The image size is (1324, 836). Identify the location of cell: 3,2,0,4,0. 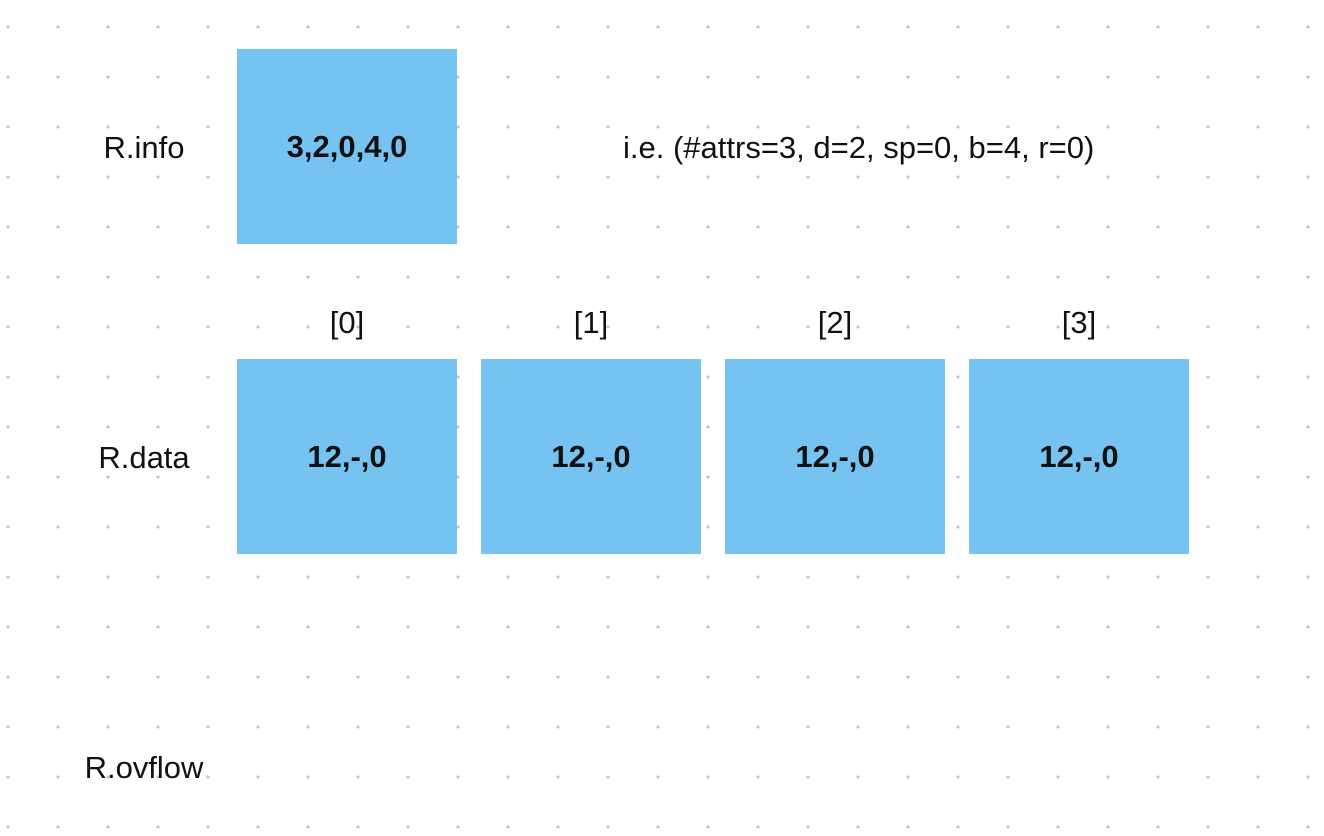
(347, 146).